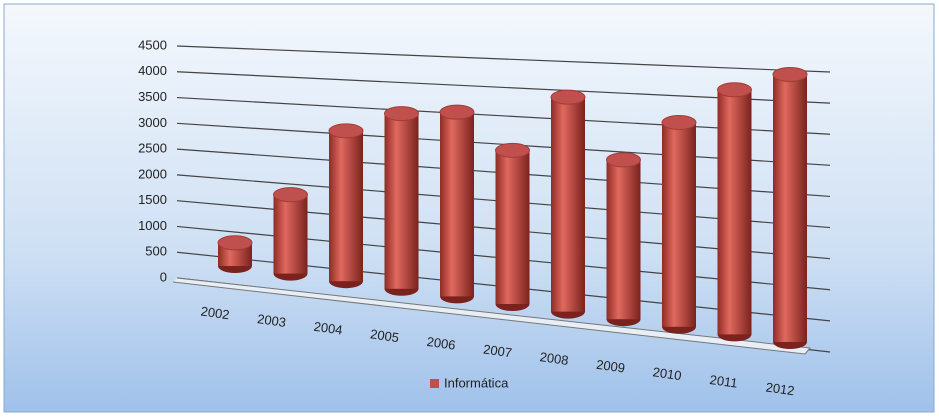 The height and width of the screenshot is (418, 939). Describe the element at coordinates (503, 59) in the screenshot. I see `grid-line` at that location.